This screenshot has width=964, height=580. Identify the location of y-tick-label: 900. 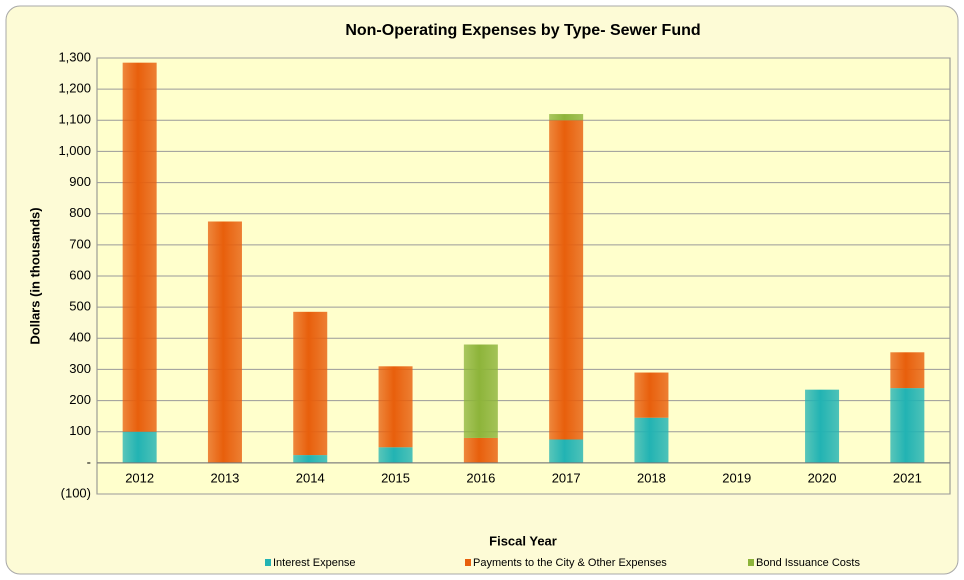
(80, 181).